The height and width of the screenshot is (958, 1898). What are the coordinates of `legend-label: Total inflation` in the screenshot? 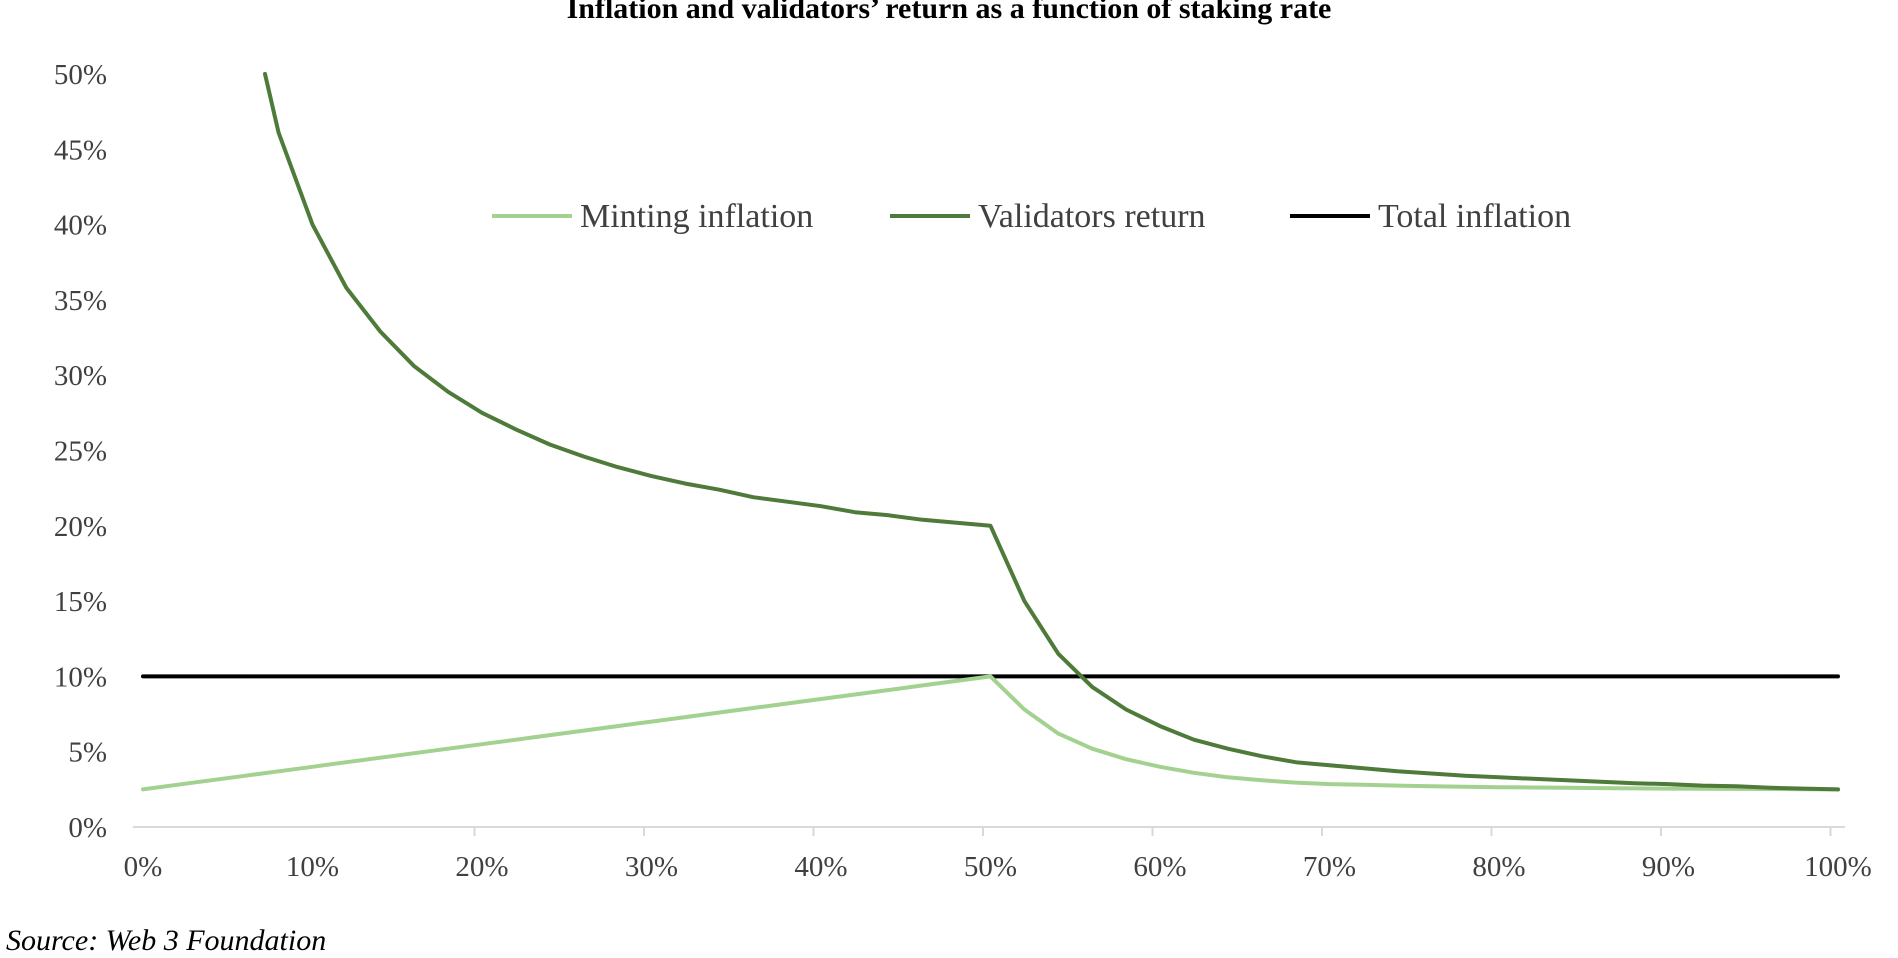 It's located at (1474, 216).